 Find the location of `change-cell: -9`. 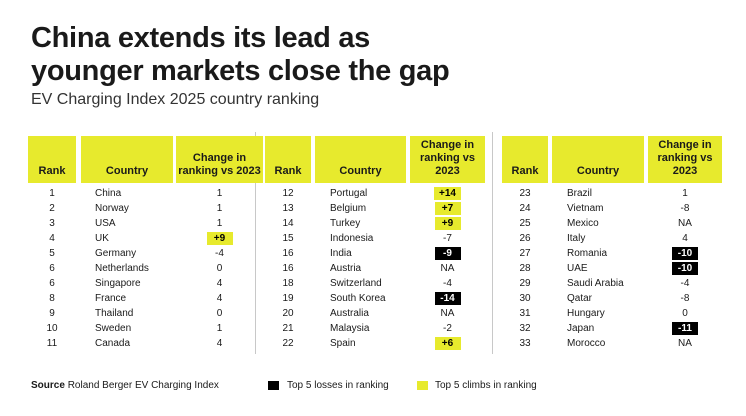

change-cell: -9 is located at coordinates (447, 253).